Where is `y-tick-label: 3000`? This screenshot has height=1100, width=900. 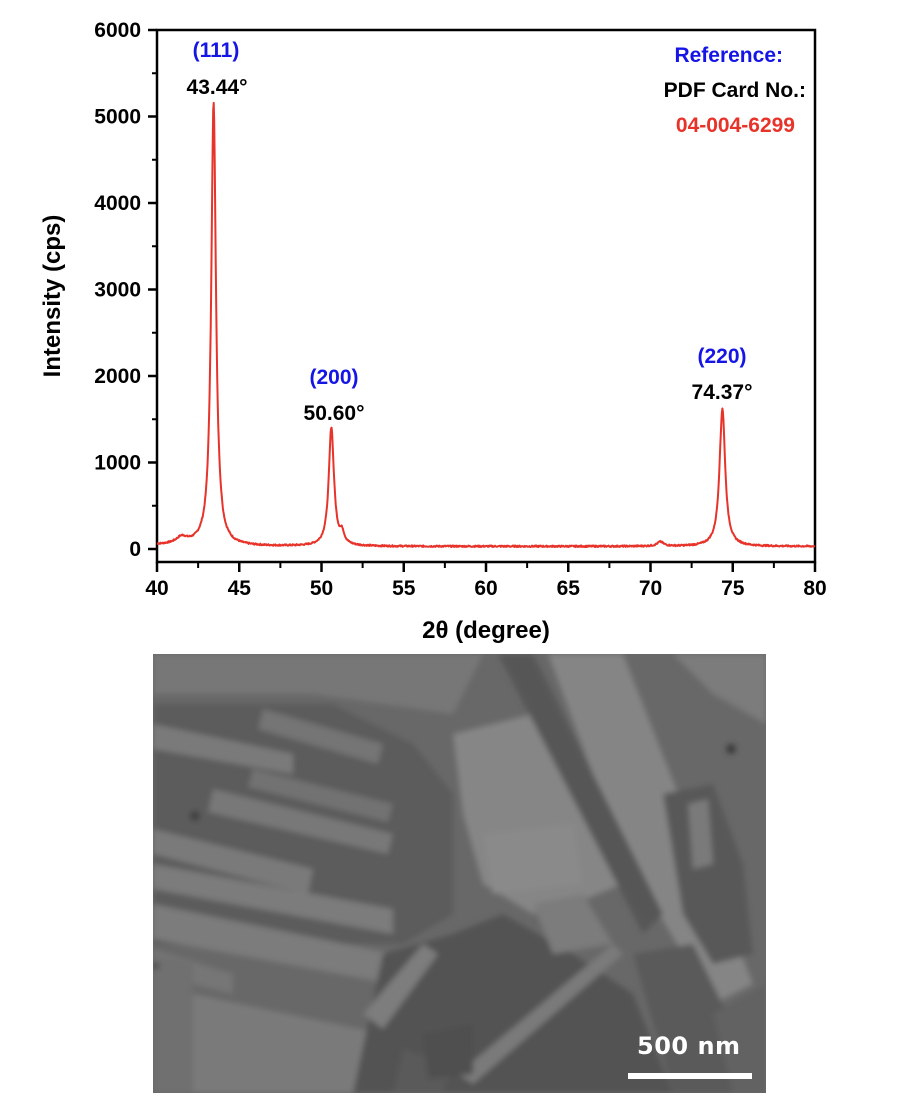
y-tick-label: 3000 is located at coordinates (117, 290).